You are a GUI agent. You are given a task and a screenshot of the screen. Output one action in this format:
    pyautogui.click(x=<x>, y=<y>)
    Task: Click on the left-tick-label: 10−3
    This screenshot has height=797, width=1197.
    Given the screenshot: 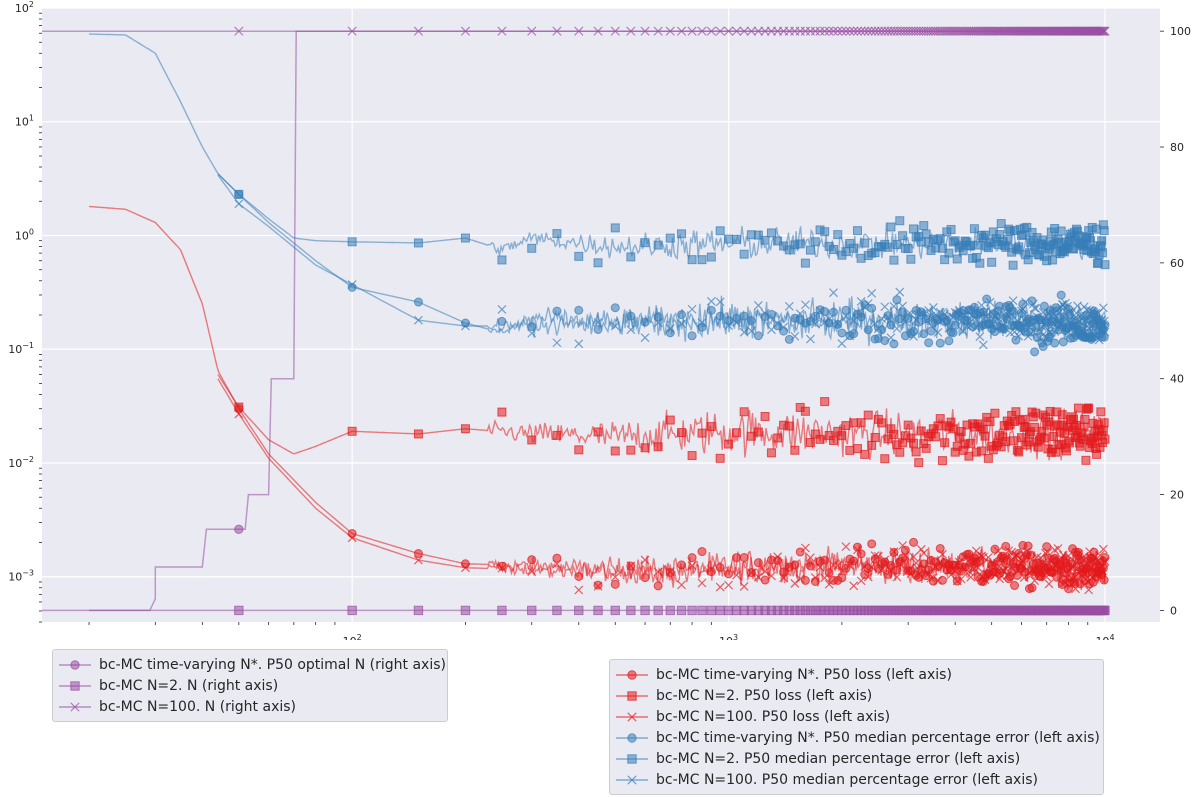 What is the action you would take?
    pyautogui.click(x=21, y=576)
    